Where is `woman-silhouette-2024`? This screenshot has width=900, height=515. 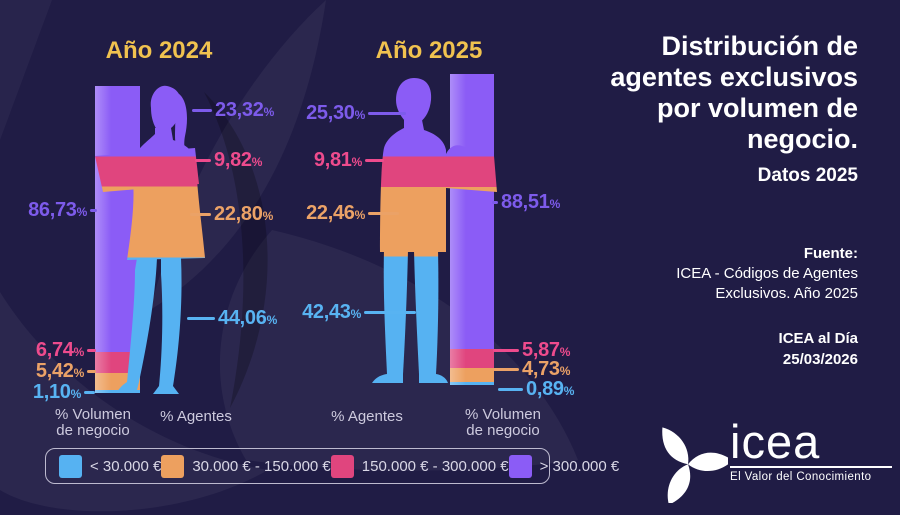
woman-silhouette-2024 is located at coordinates (150, 239).